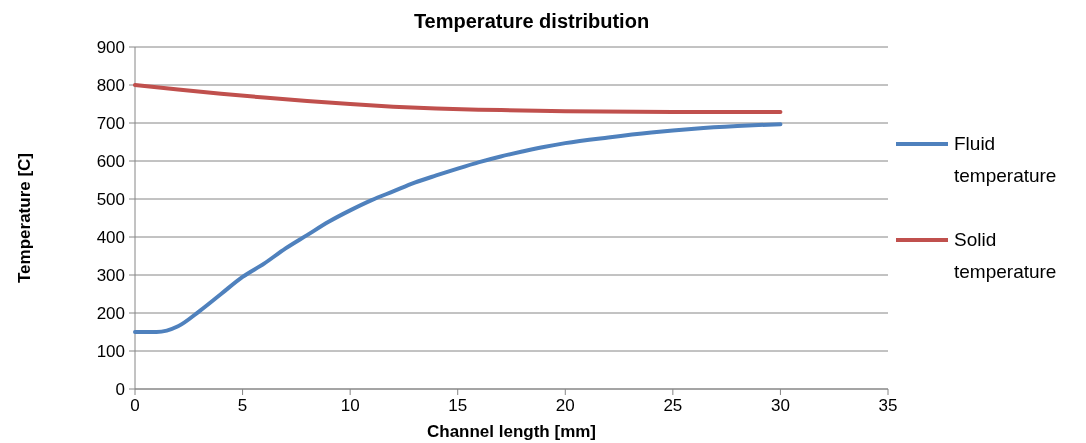 The image size is (1086, 443). What do you see at coordinates (135, 405) in the screenshot?
I see `x-tick-label: 0` at bounding box center [135, 405].